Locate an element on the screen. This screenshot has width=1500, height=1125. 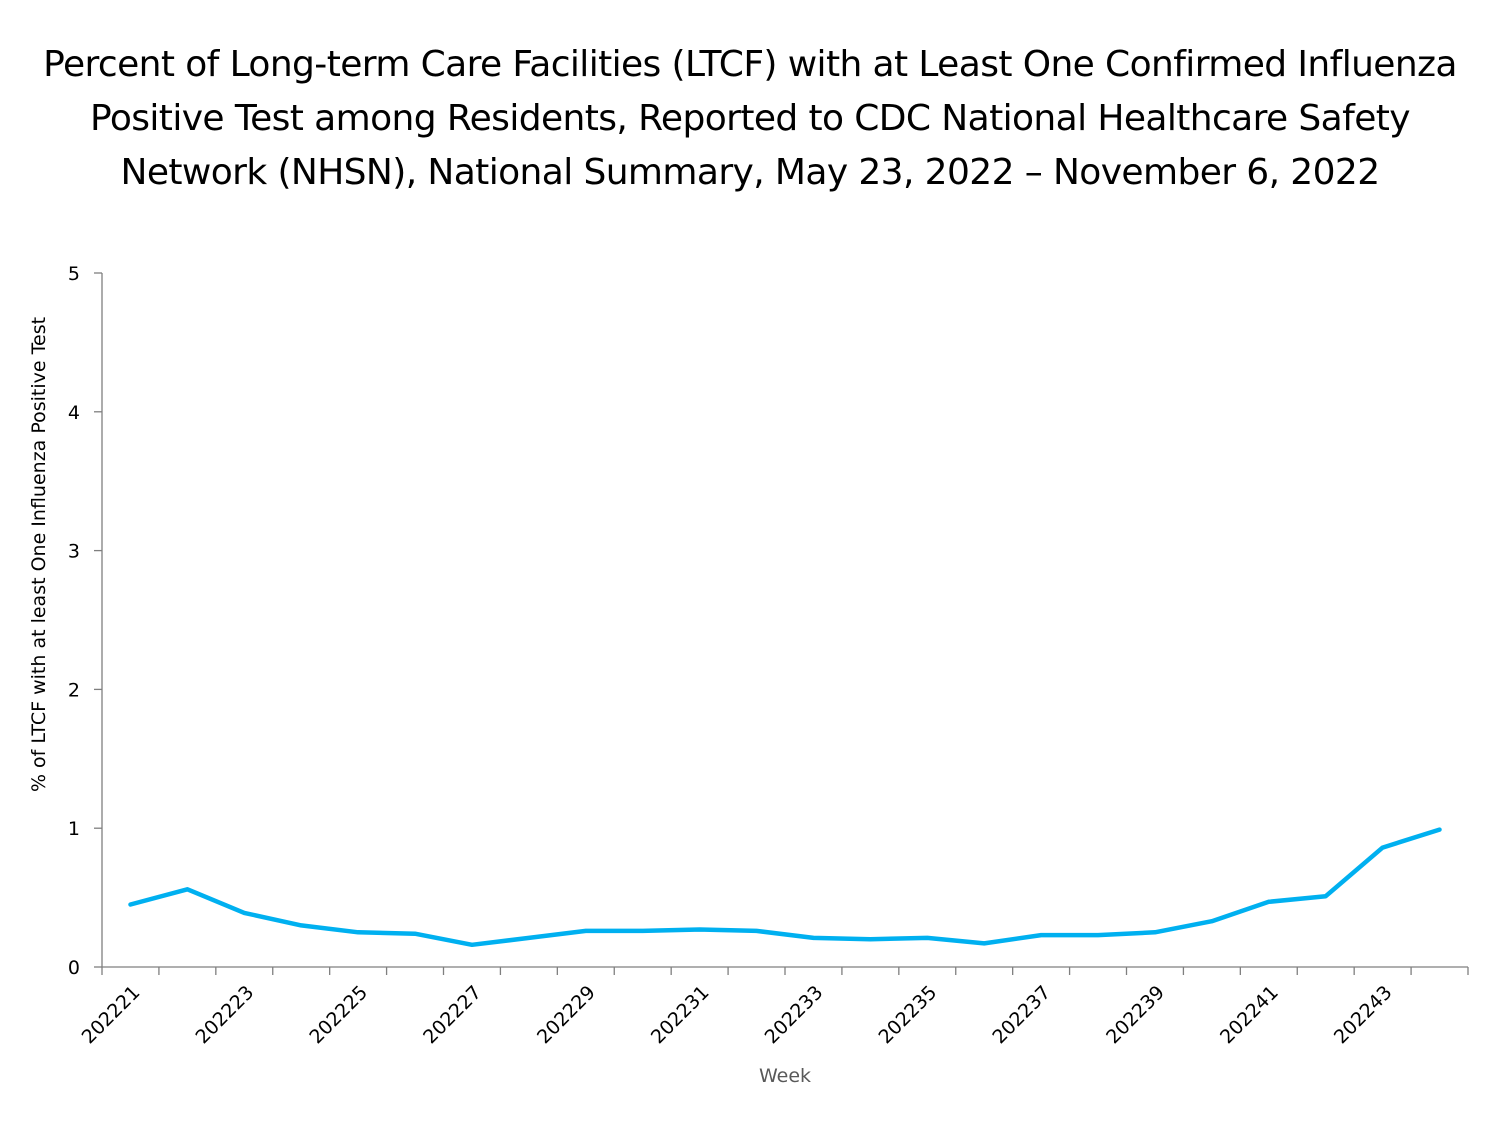
x-tick-label: 202241 is located at coordinates (1249, 1014).